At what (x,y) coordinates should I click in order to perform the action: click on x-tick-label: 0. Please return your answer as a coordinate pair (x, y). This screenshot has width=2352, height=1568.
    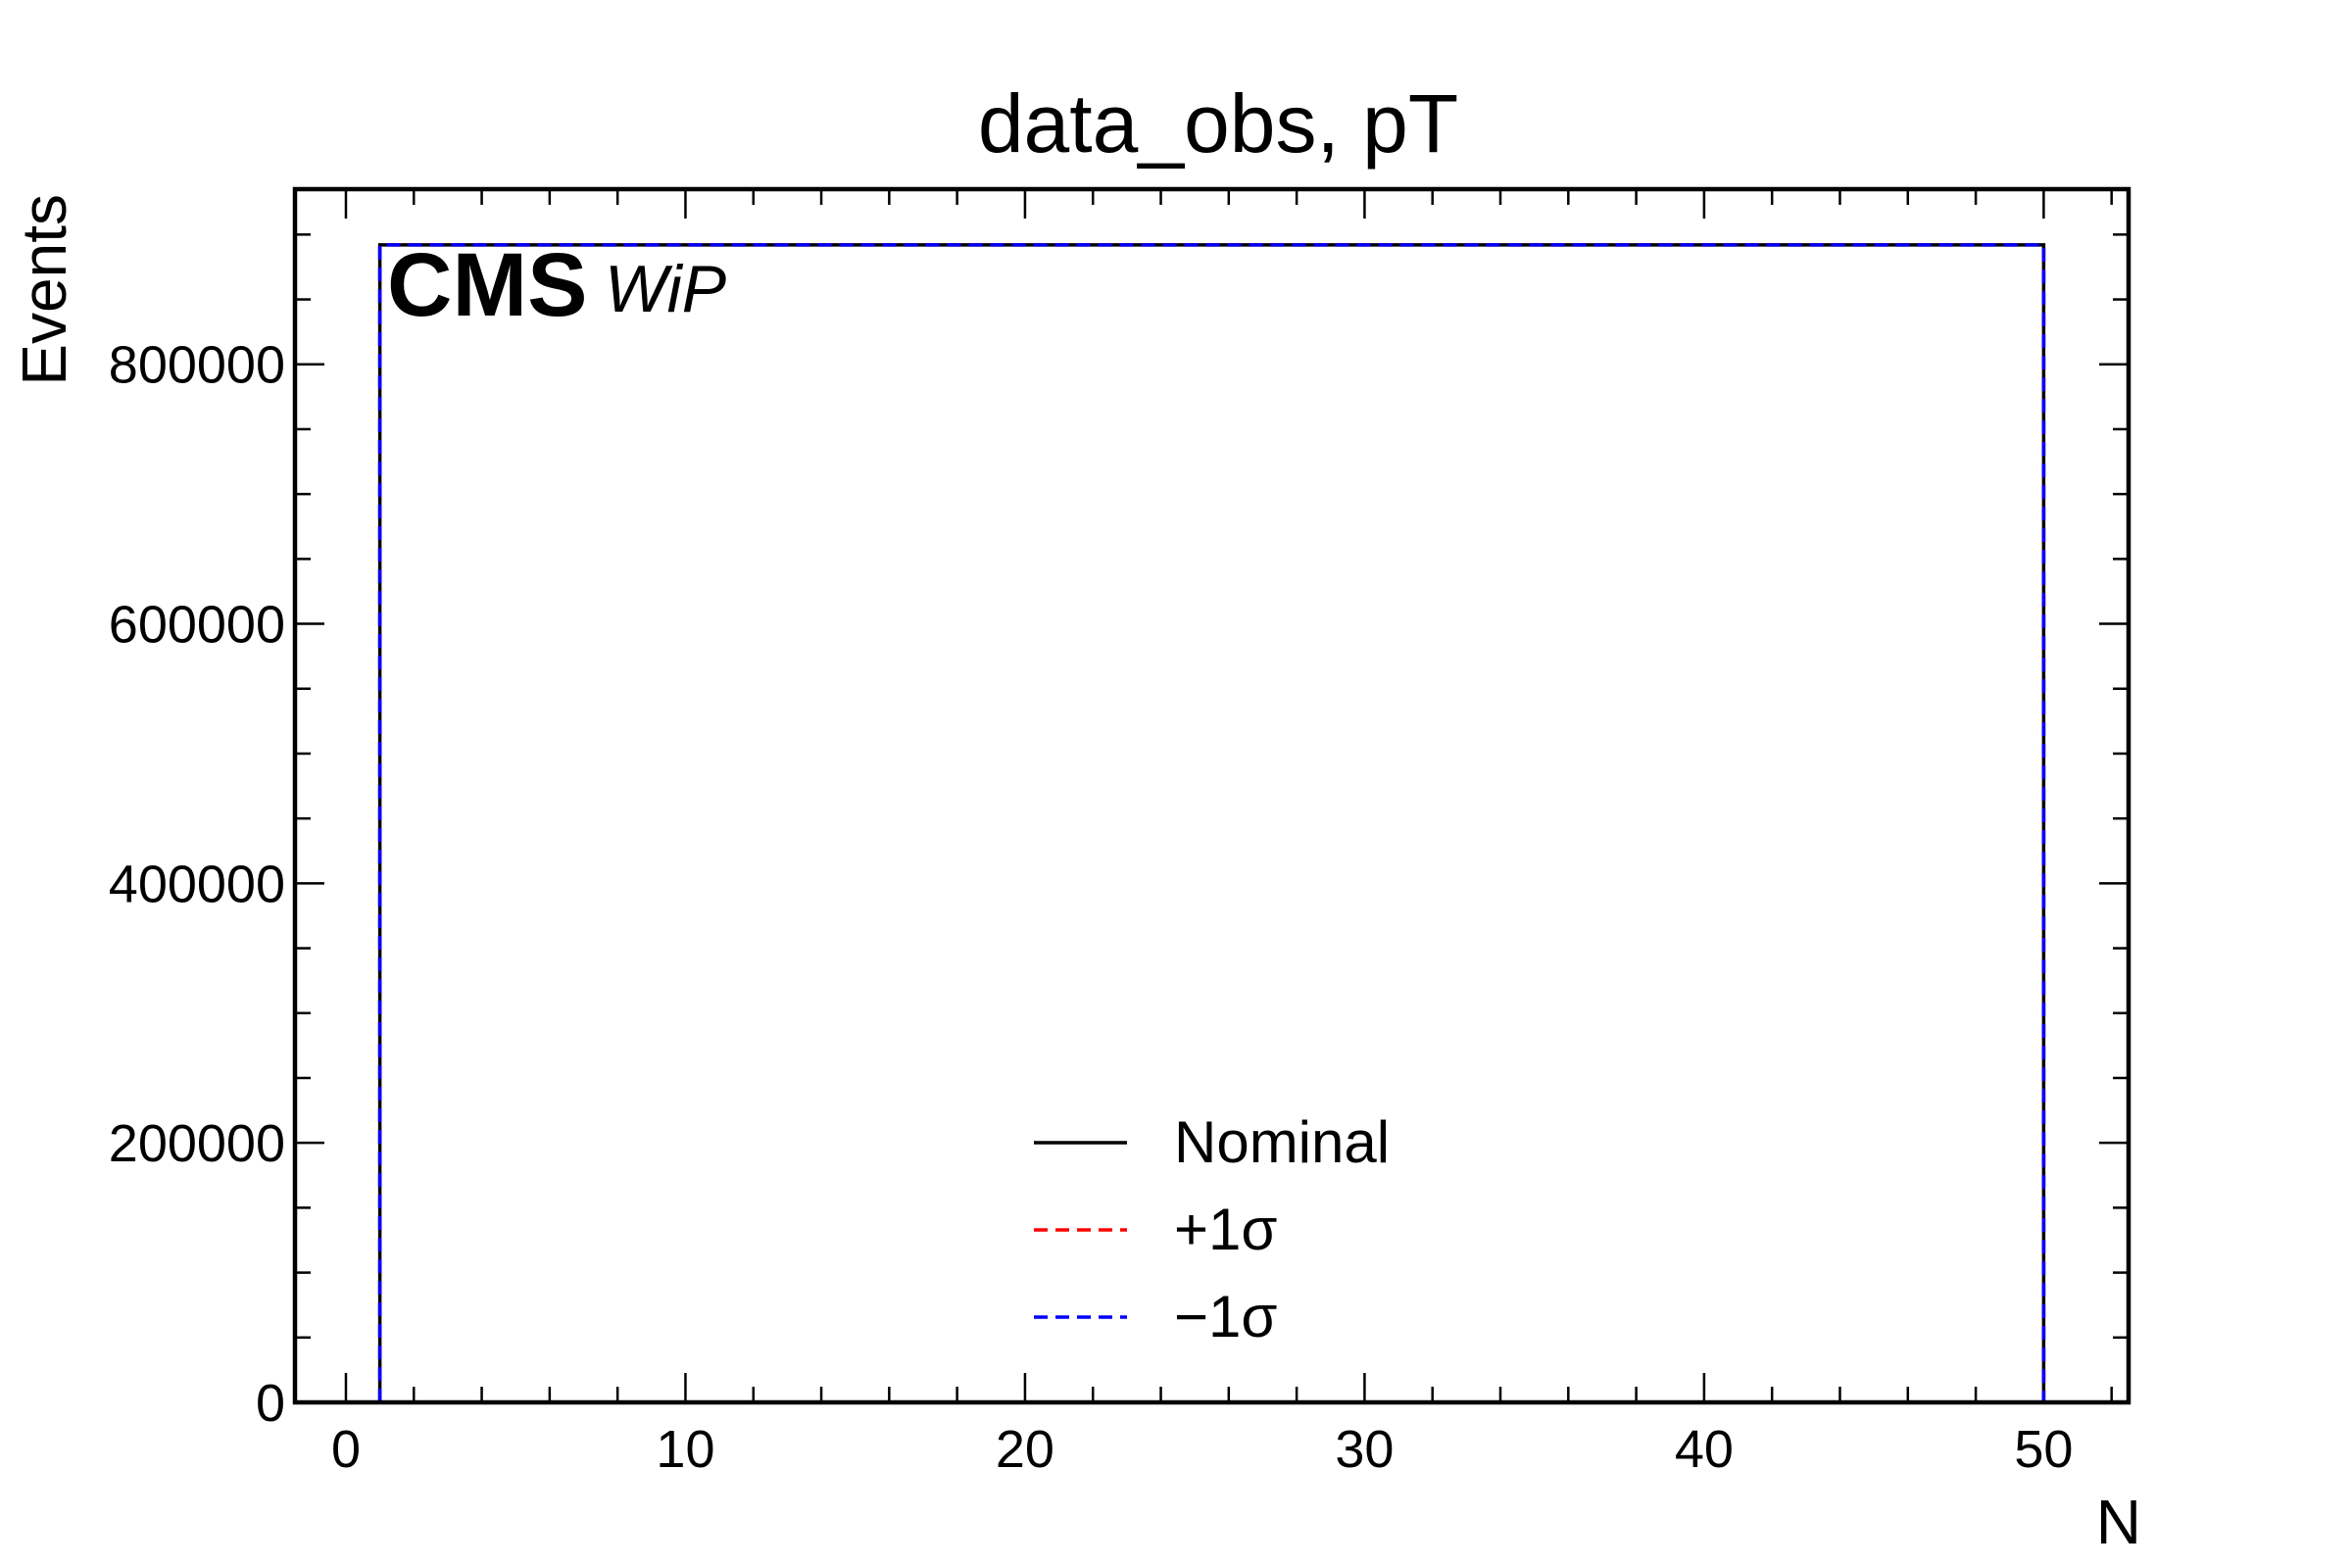
    Looking at the image, I should click on (346, 1449).